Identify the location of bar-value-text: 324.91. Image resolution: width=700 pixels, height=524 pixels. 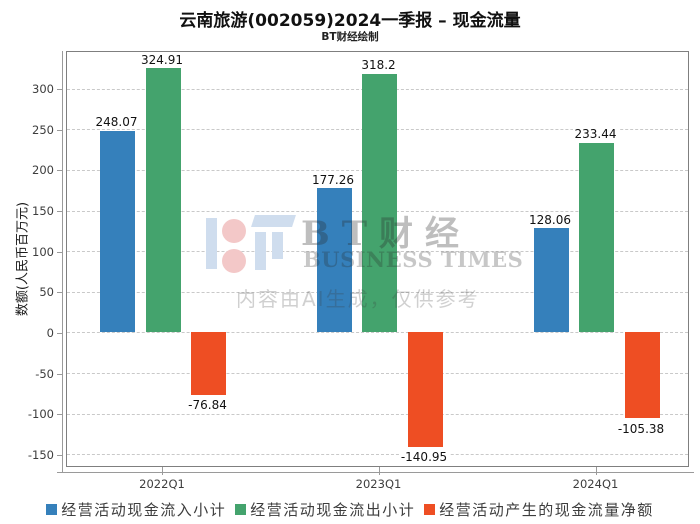
(162, 59).